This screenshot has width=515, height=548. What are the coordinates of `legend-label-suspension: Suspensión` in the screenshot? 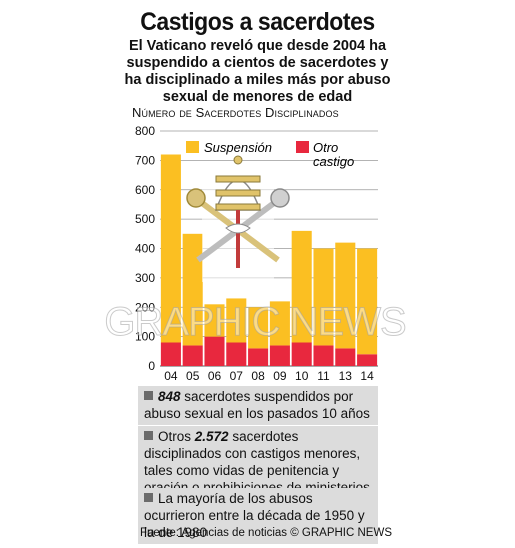 It's located at (238, 147).